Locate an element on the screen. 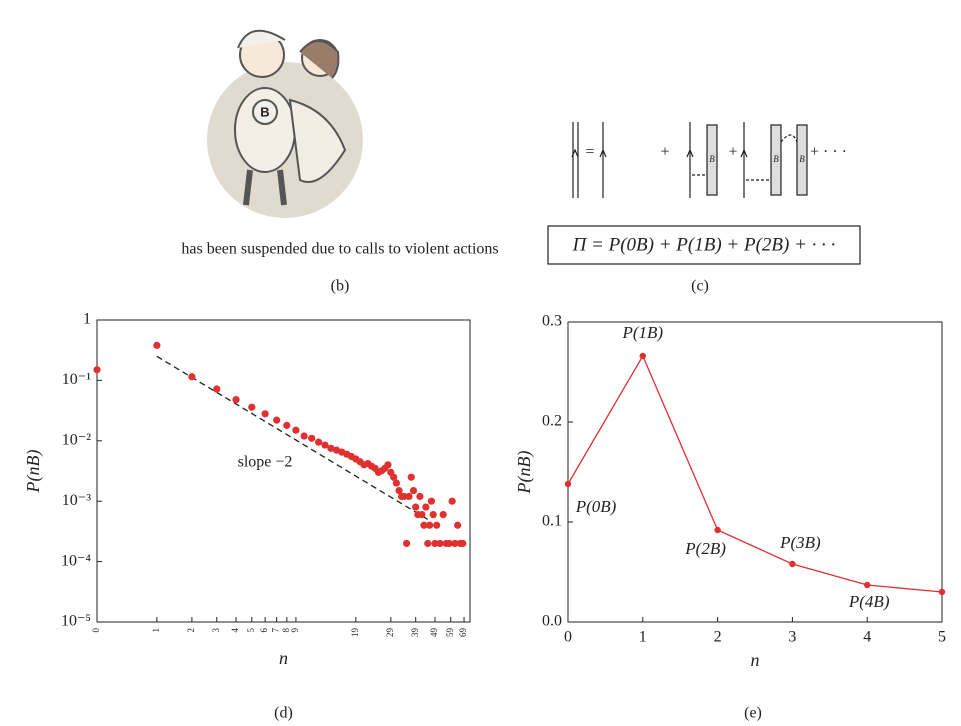 This screenshot has height=726, width=961. point-label: P(0B) is located at coordinates (596, 506).